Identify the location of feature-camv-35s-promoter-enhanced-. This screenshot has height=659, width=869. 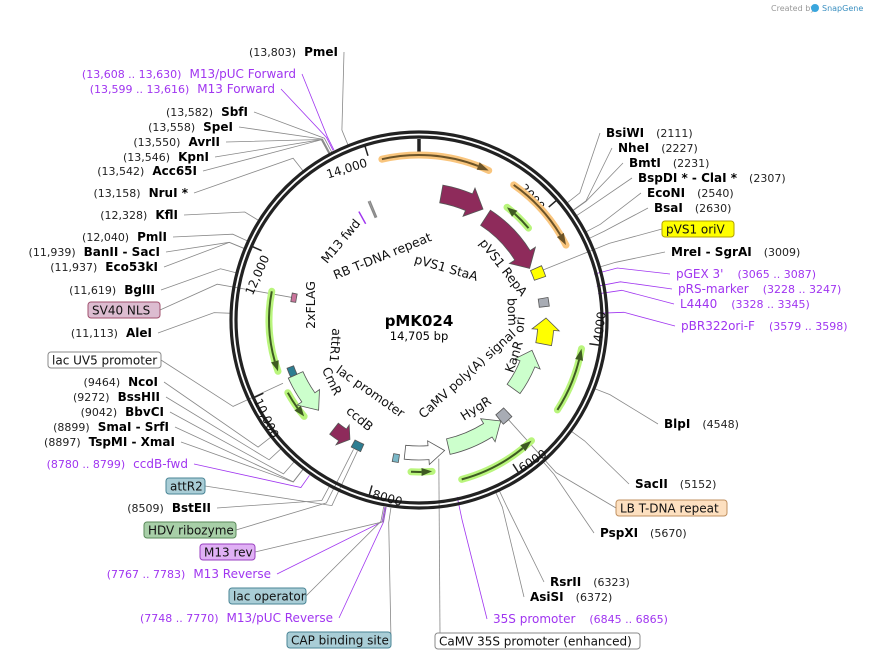
(424, 453).